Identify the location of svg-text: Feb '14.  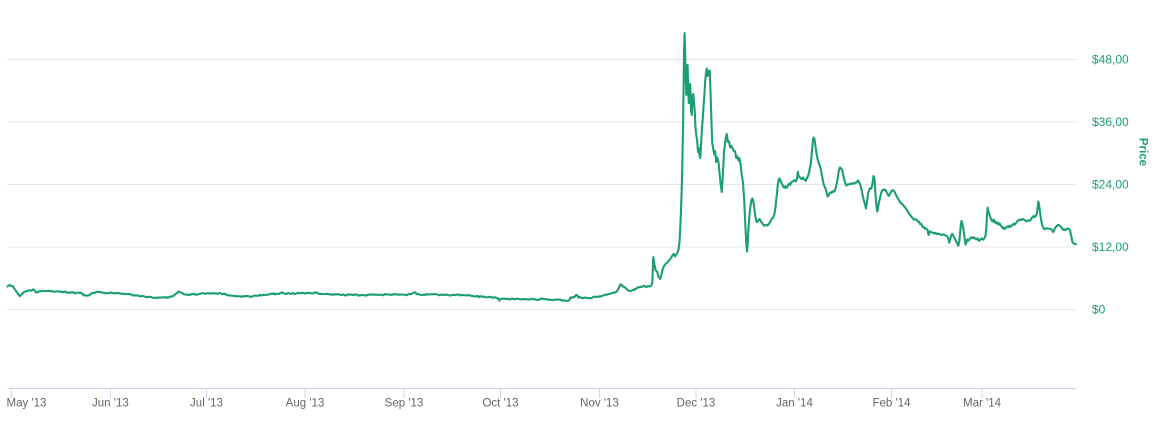
(892, 404).